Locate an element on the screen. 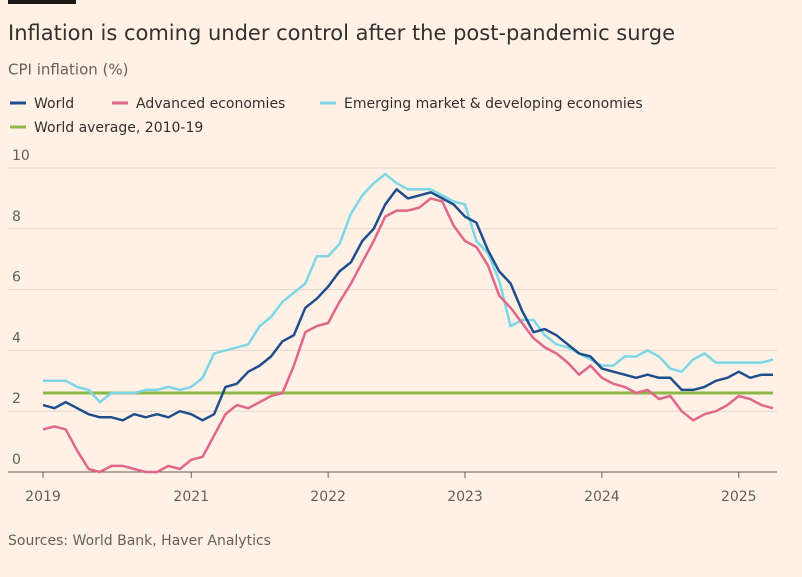 The height and width of the screenshot is (577, 802). y-tick-label: 10 is located at coordinates (21, 156).